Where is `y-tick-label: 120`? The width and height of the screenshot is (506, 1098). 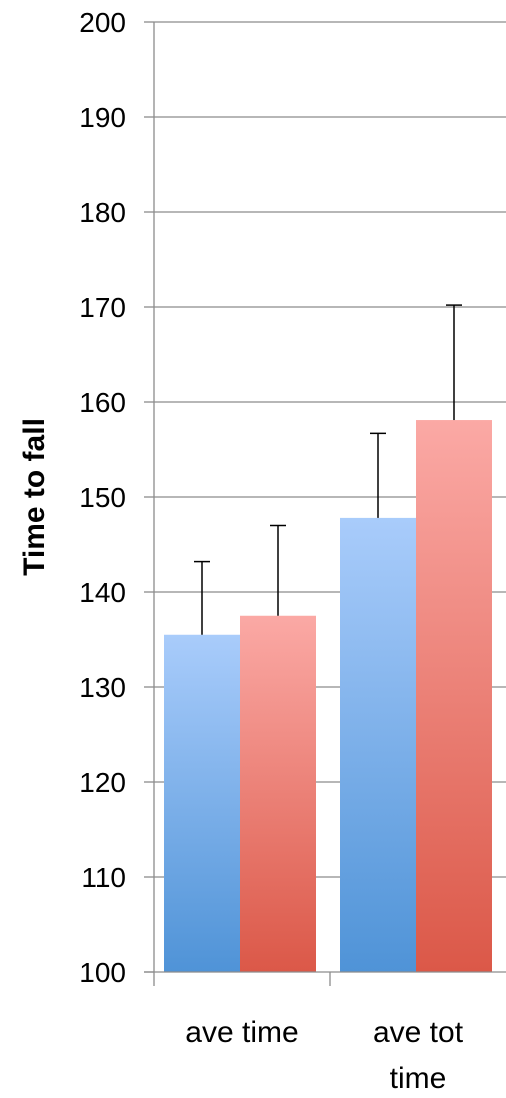 y-tick-label: 120 is located at coordinates (102, 782).